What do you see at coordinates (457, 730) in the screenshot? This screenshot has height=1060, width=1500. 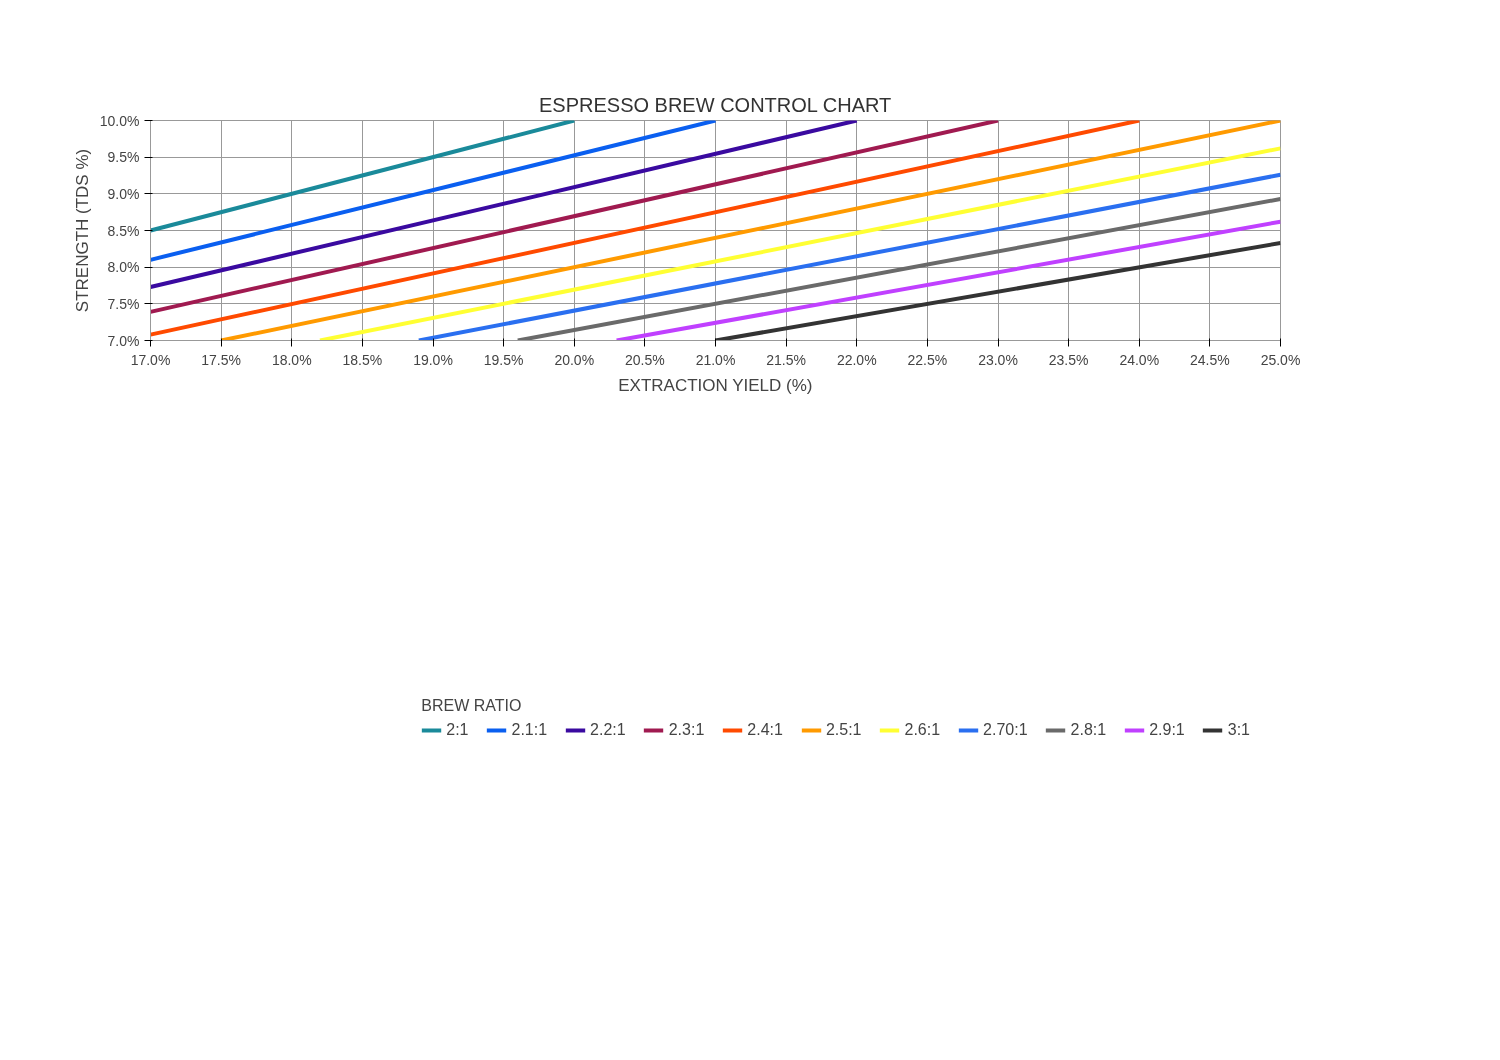 I see `legend-label: 2:1` at bounding box center [457, 730].